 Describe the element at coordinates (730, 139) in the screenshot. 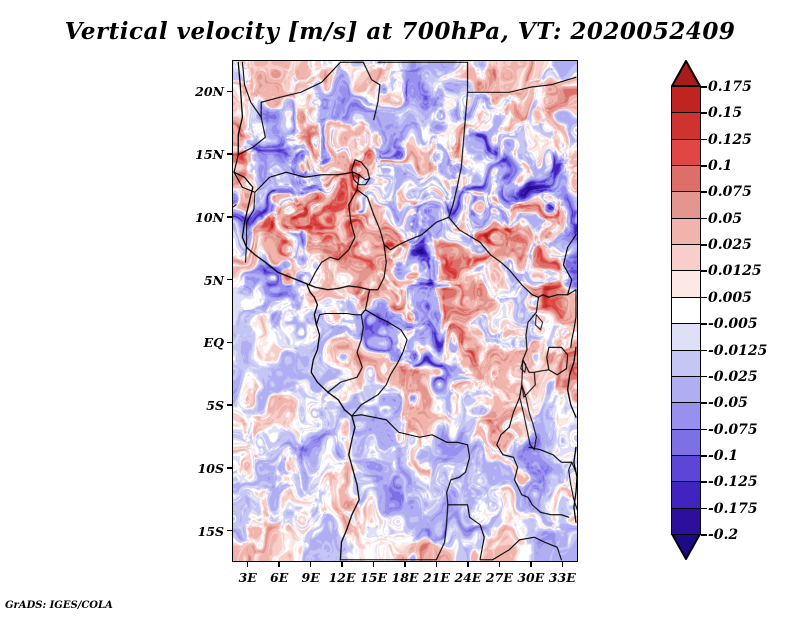

I see `colorbar-label-2: 0.125` at that location.